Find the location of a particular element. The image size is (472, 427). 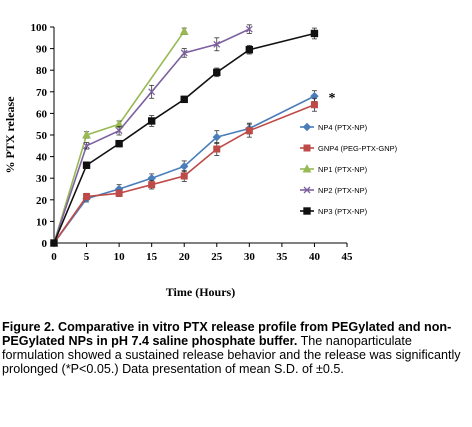

legend-label: NP4 (PTX-NP) is located at coordinates (343, 127).